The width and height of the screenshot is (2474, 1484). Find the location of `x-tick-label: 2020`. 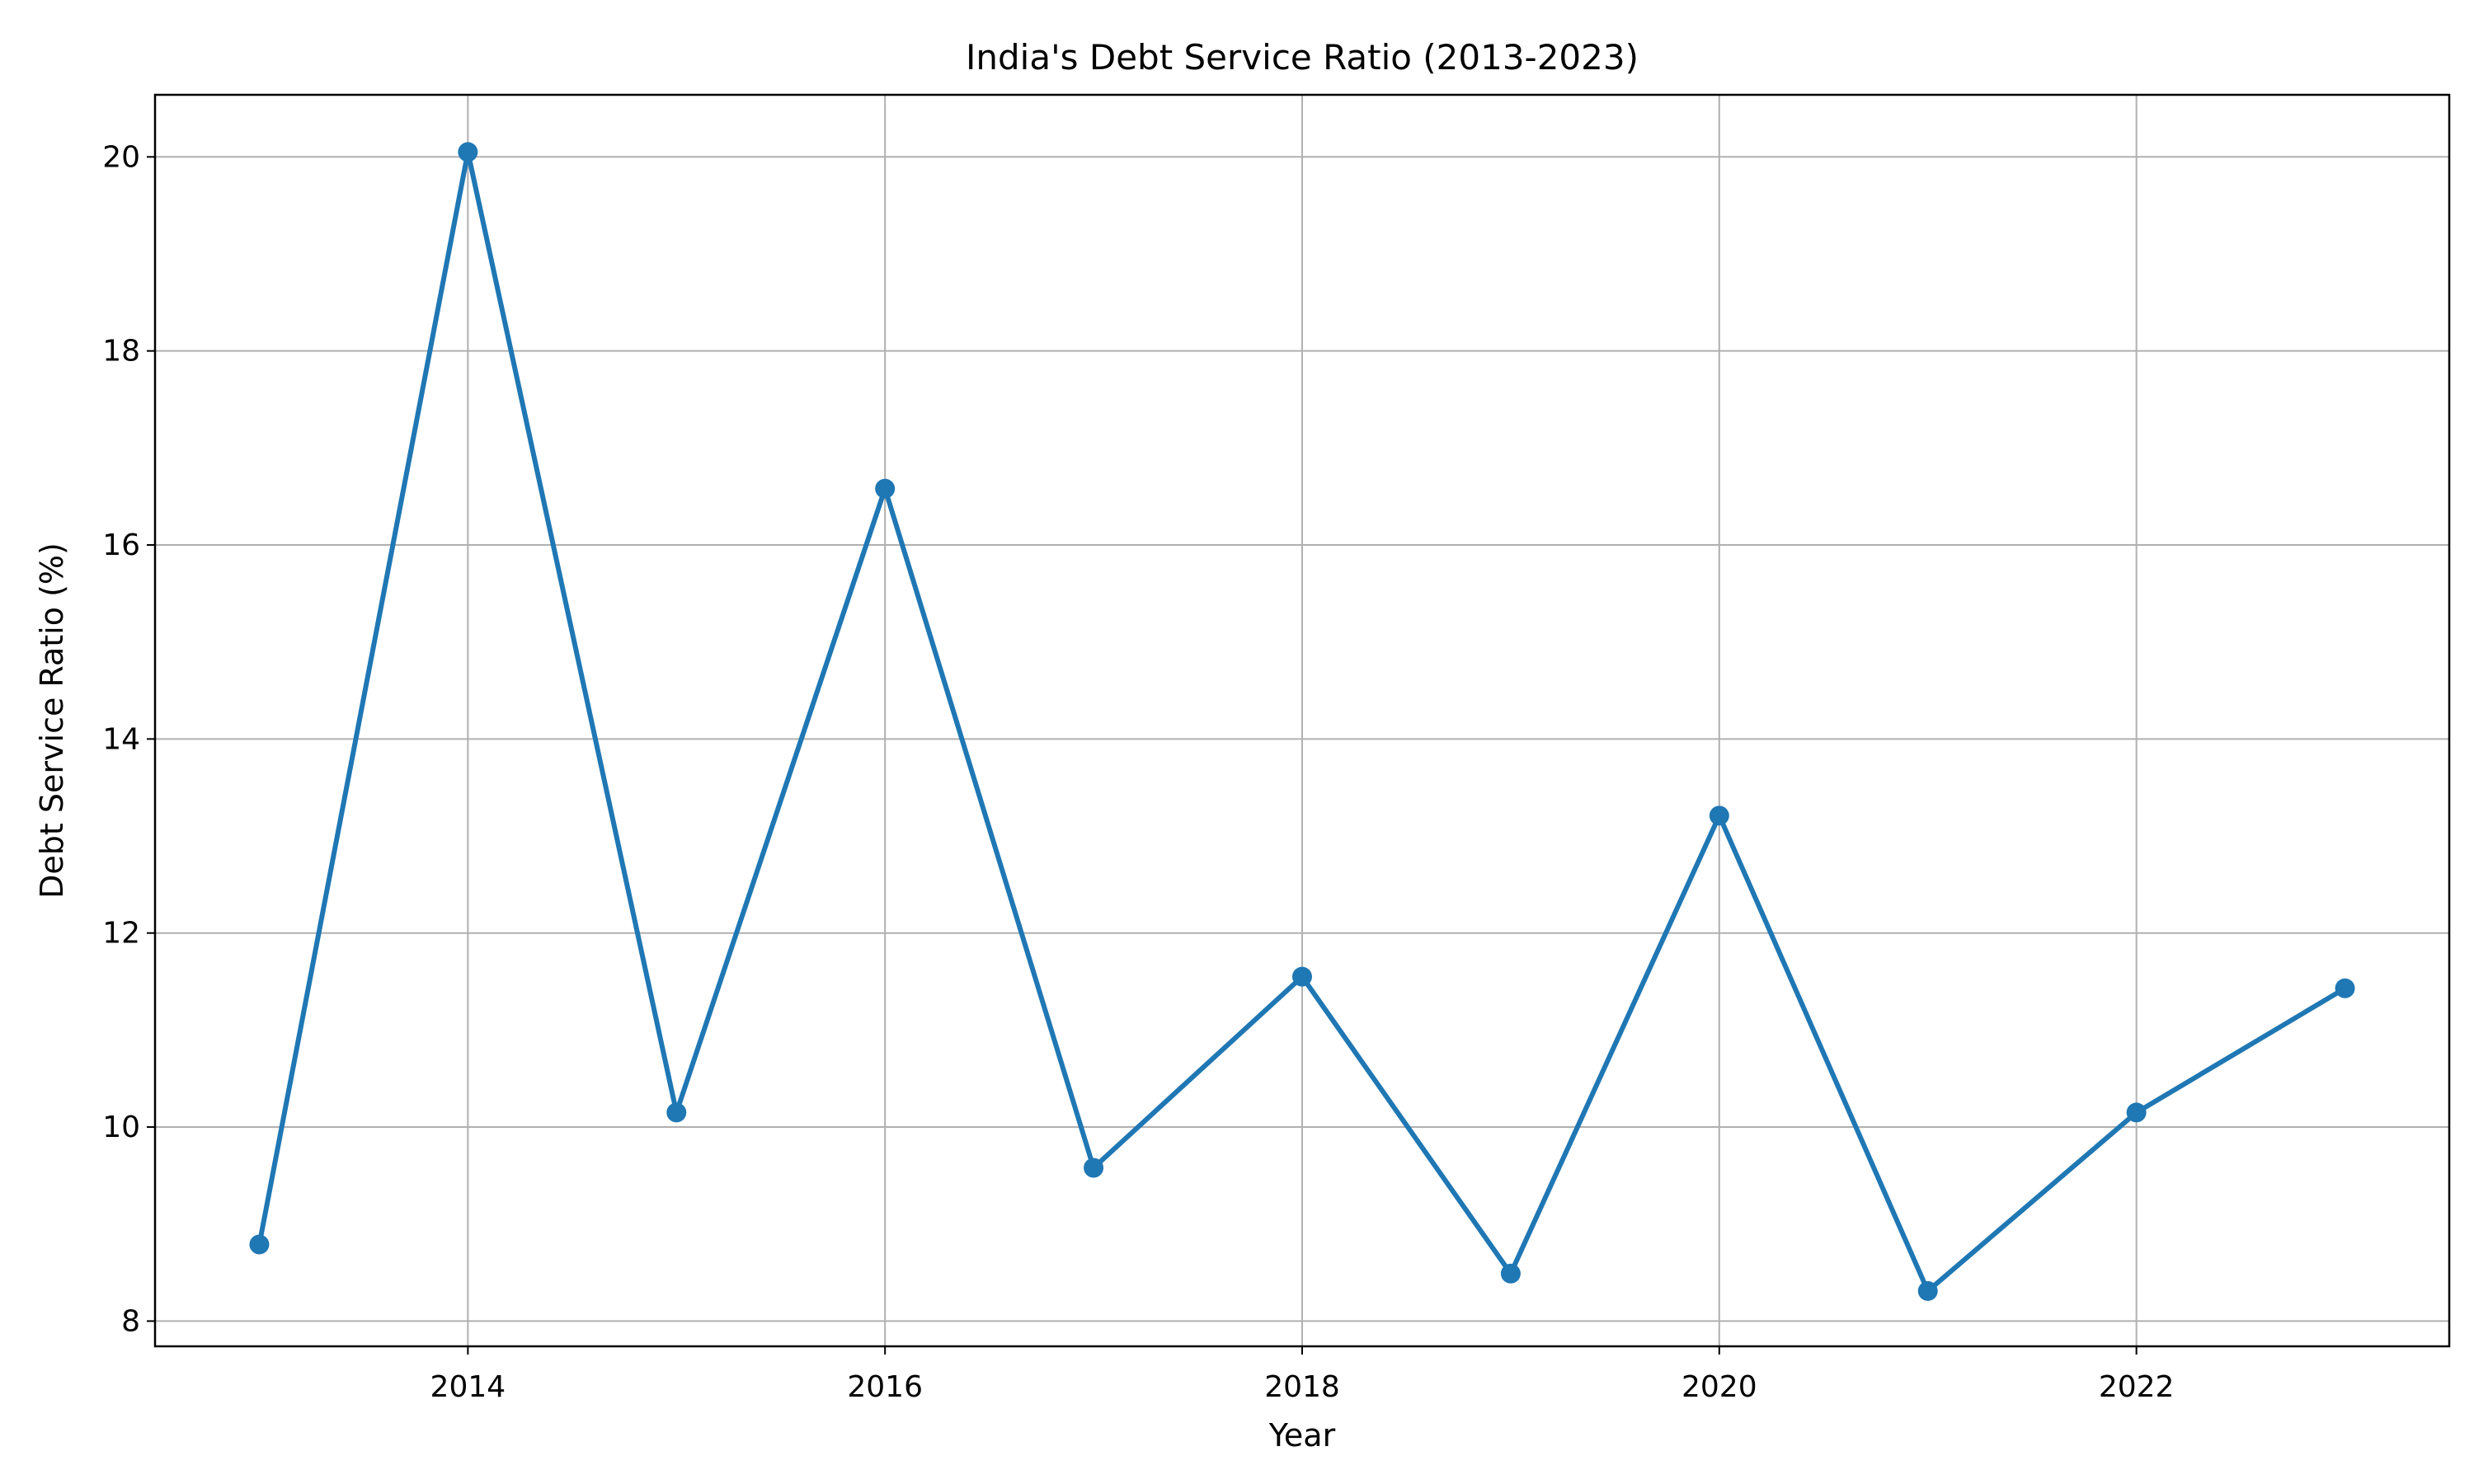

x-tick-label: 2020 is located at coordinates (1719, 1387).